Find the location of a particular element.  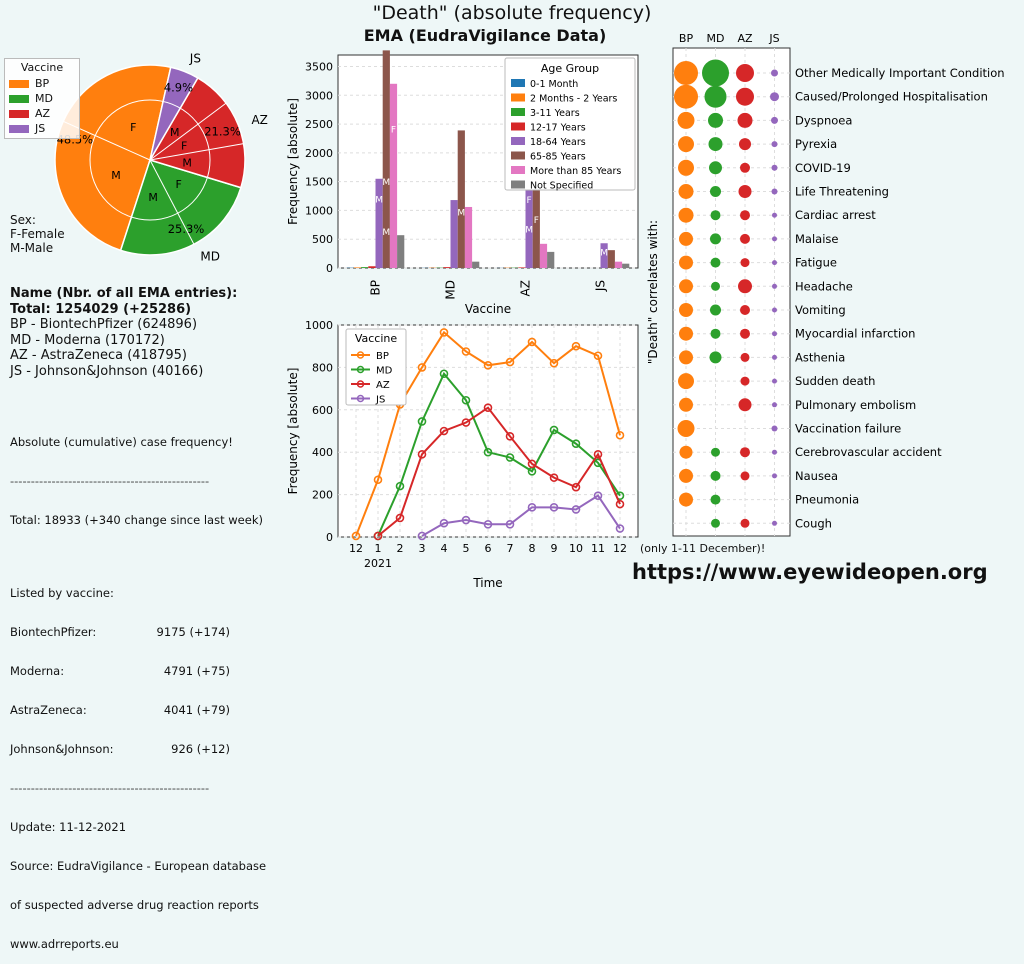

bar-legend-label: 0-1 Month is located at coordinates (554, 84).